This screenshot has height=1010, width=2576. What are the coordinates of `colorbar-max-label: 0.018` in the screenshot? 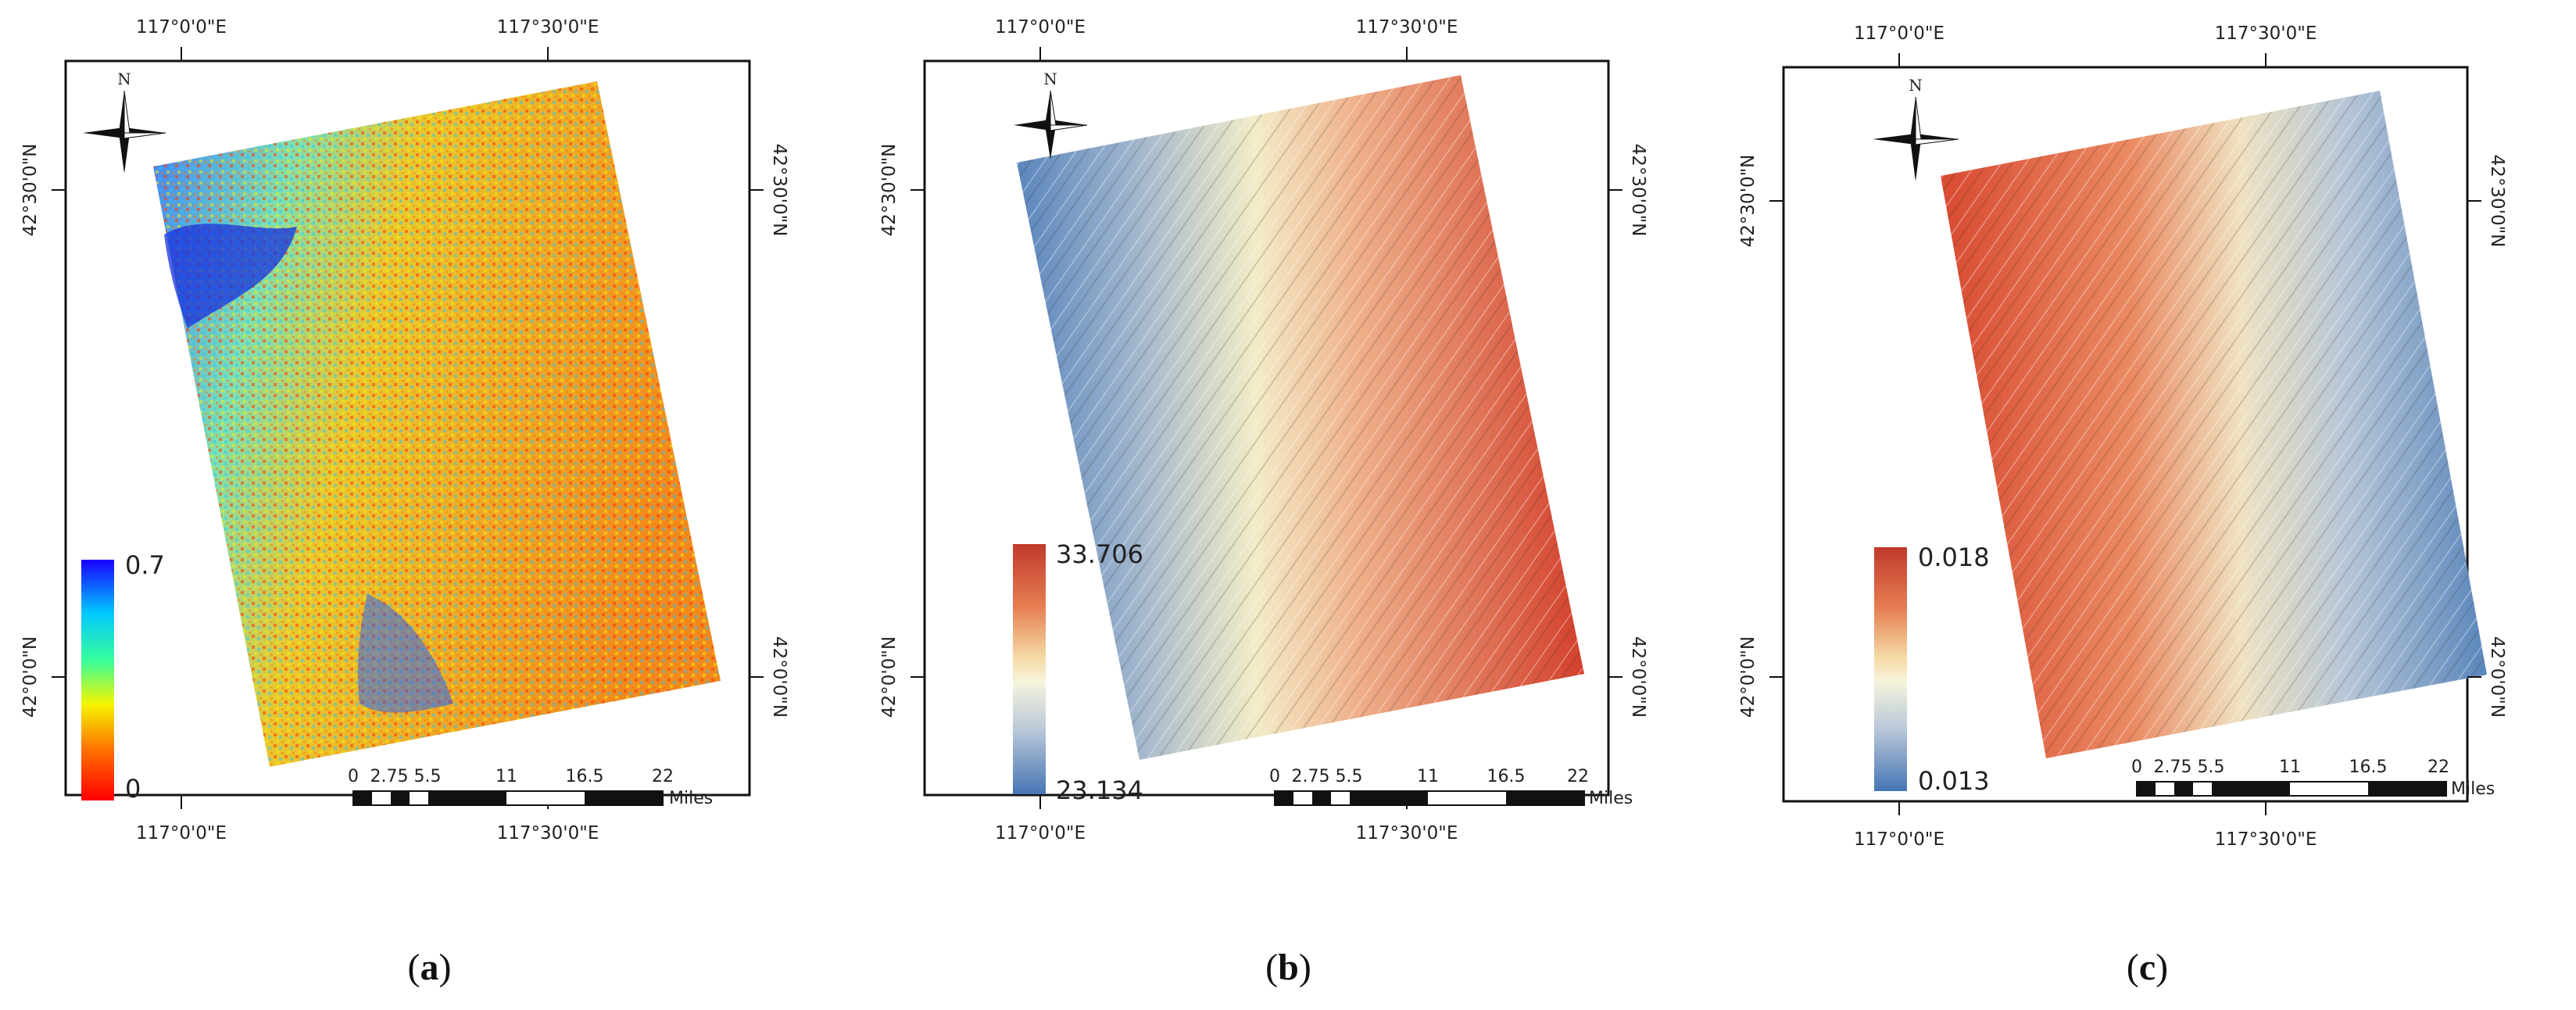 It's located at (1954, 558).